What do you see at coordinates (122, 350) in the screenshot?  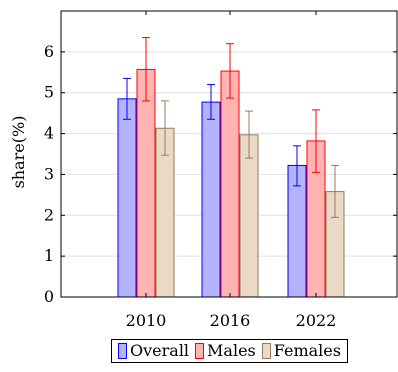 I see `legend-swatch-overall` at bounding box center [122, 350].